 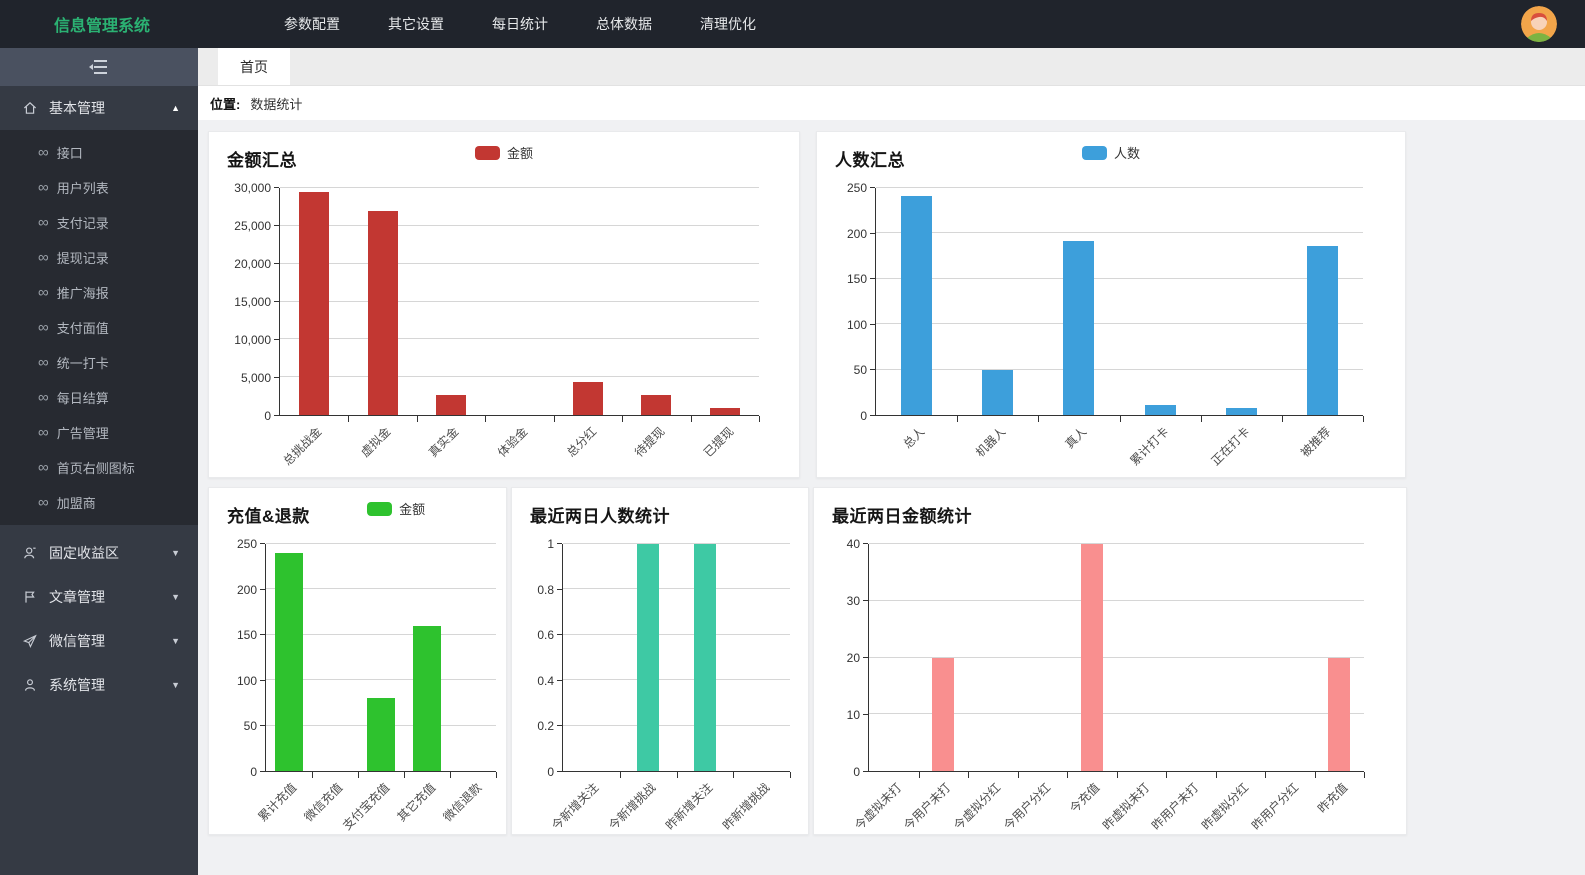 What do you see at coordinates (487, 152) in the screenshot?
I see `legend-swatch` at bounding box center [487, 152].